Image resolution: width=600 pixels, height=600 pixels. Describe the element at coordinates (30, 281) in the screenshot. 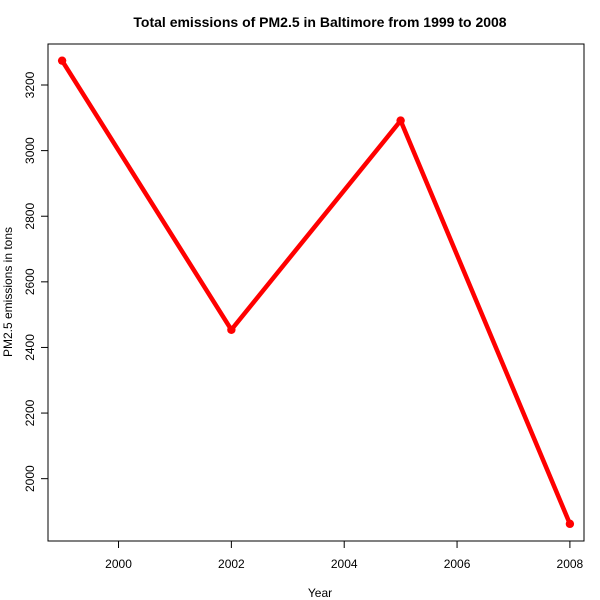

I see `y-tick-label: 2600` at that location.